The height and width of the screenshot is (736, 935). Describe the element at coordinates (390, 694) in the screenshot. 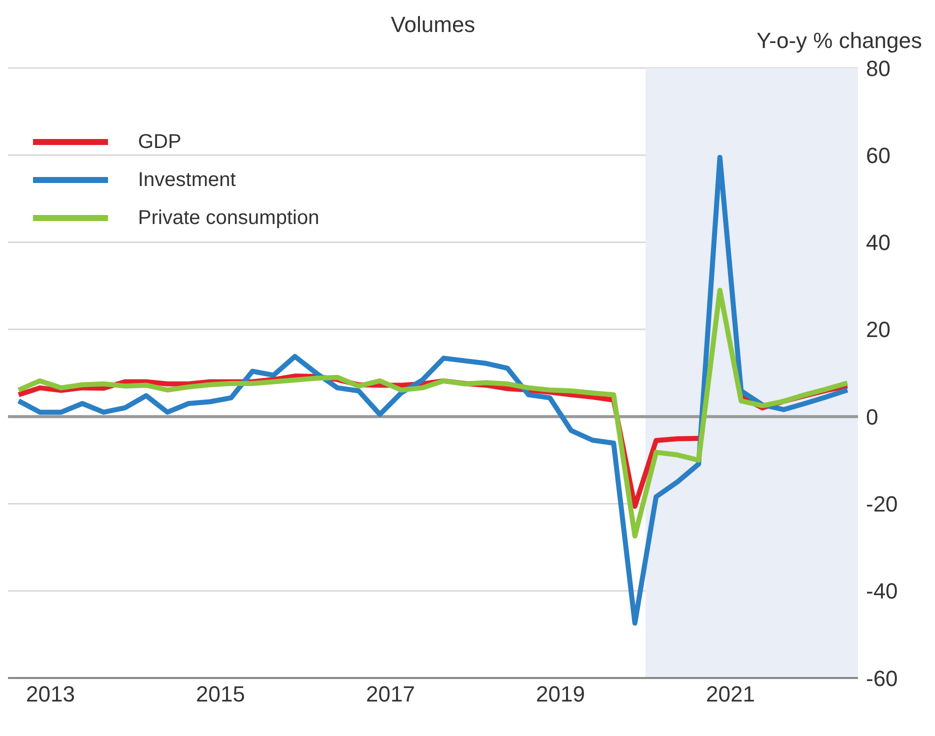

I see `x-tick-label: 2017` at that location.